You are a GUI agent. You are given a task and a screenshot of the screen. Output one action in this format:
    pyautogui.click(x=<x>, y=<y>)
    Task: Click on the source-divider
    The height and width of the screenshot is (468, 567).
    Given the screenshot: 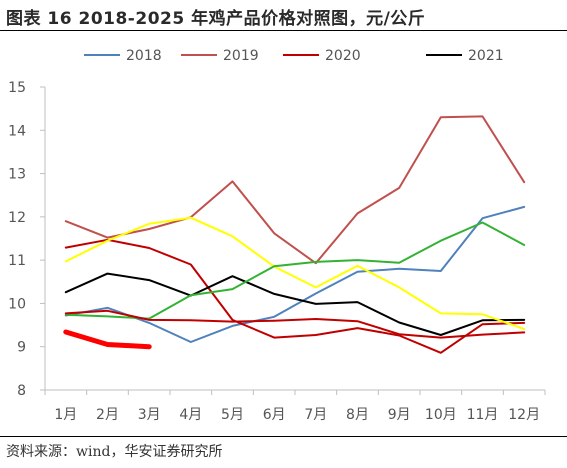 What is the action you would take?
    pyautogui.click(x=283, y=436)
    